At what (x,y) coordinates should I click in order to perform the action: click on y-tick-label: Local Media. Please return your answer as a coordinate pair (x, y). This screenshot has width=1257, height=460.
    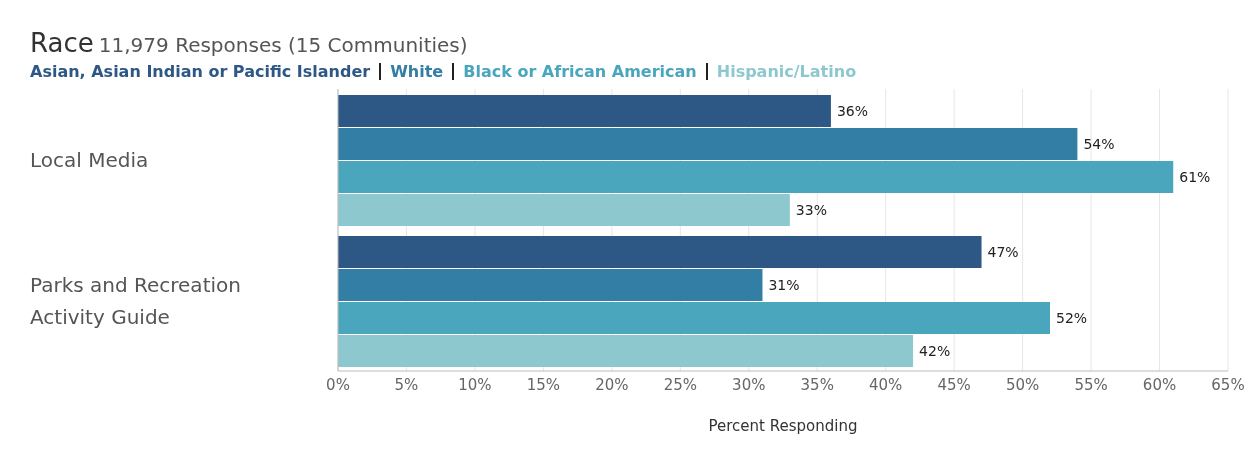
    Looking at the image, I should click on (89, 159).